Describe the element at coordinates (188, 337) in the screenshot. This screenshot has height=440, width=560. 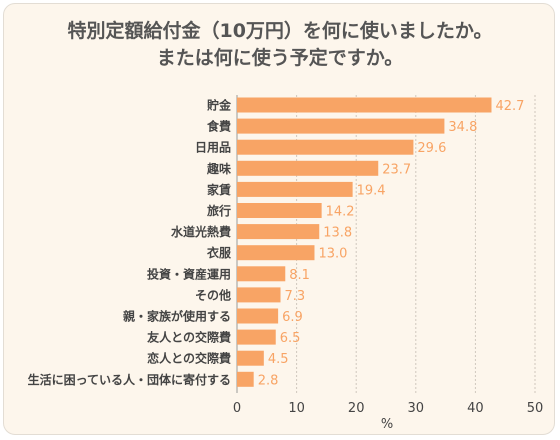
I see `category-label: 友人との交際費` at that location.